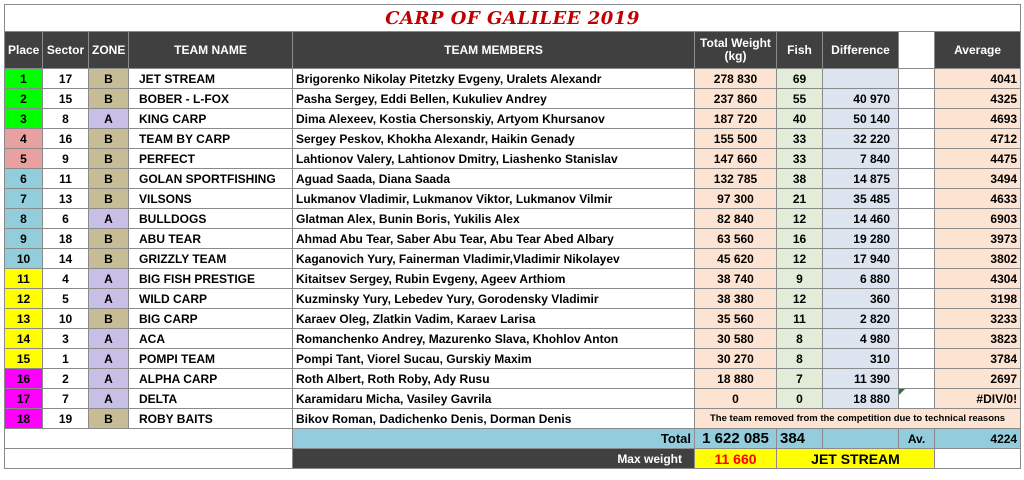 The height and width of the screenshot is (480, 1024). What do you see at coordinates (65, 50) in the screenshot?
I see `header-sector: Sector` at bounding box center [65, 50].